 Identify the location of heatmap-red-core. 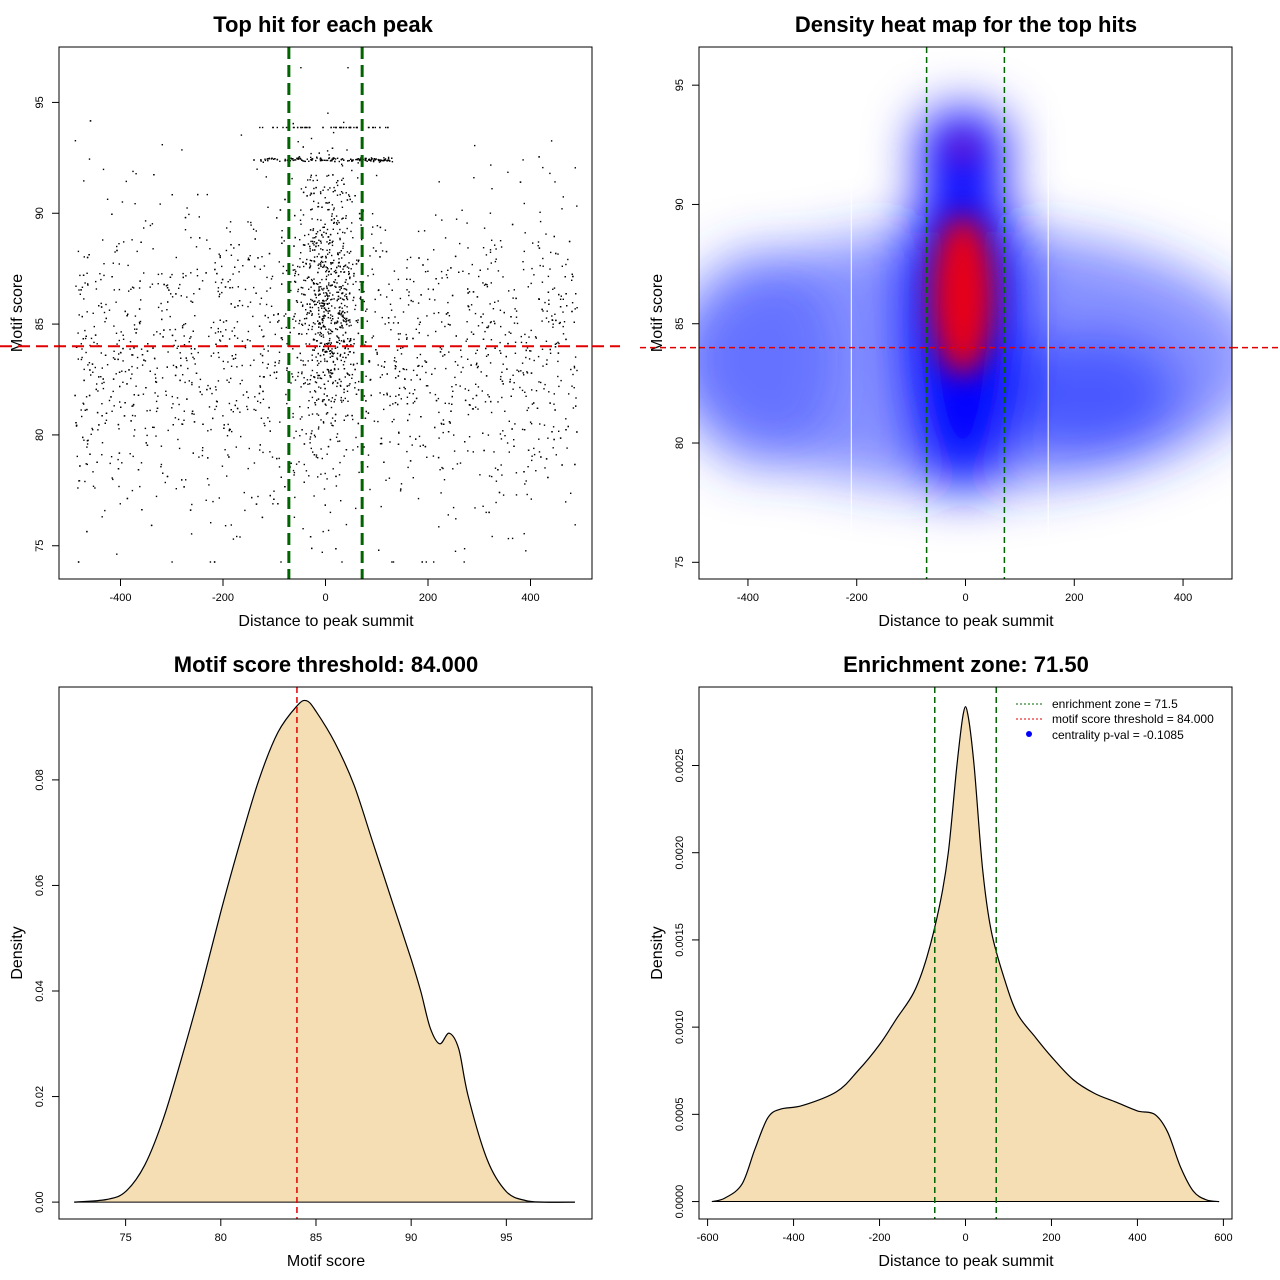
(962, 255).